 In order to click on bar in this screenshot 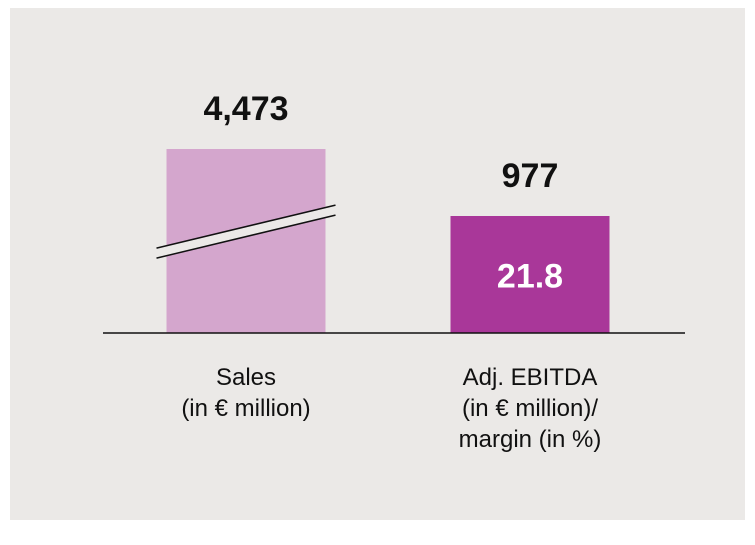, I will do `click(530, 274)`.